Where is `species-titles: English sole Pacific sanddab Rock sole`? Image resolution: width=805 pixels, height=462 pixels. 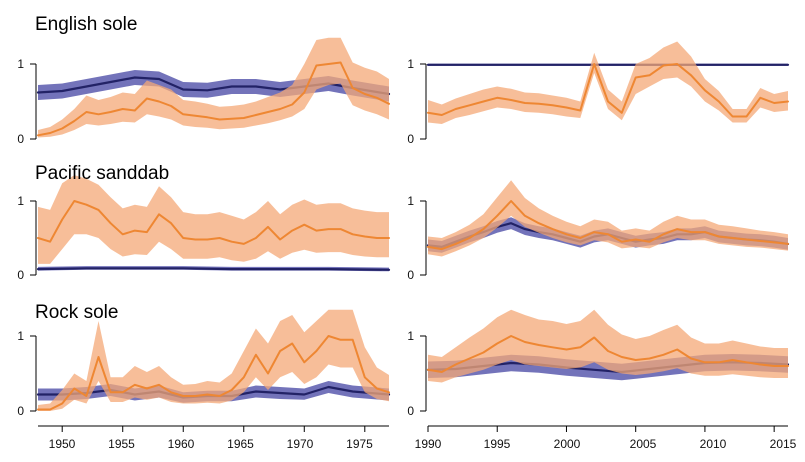 species-titles: English sole Pacific sanddab Rock sole is located at coordinates (102, 168).